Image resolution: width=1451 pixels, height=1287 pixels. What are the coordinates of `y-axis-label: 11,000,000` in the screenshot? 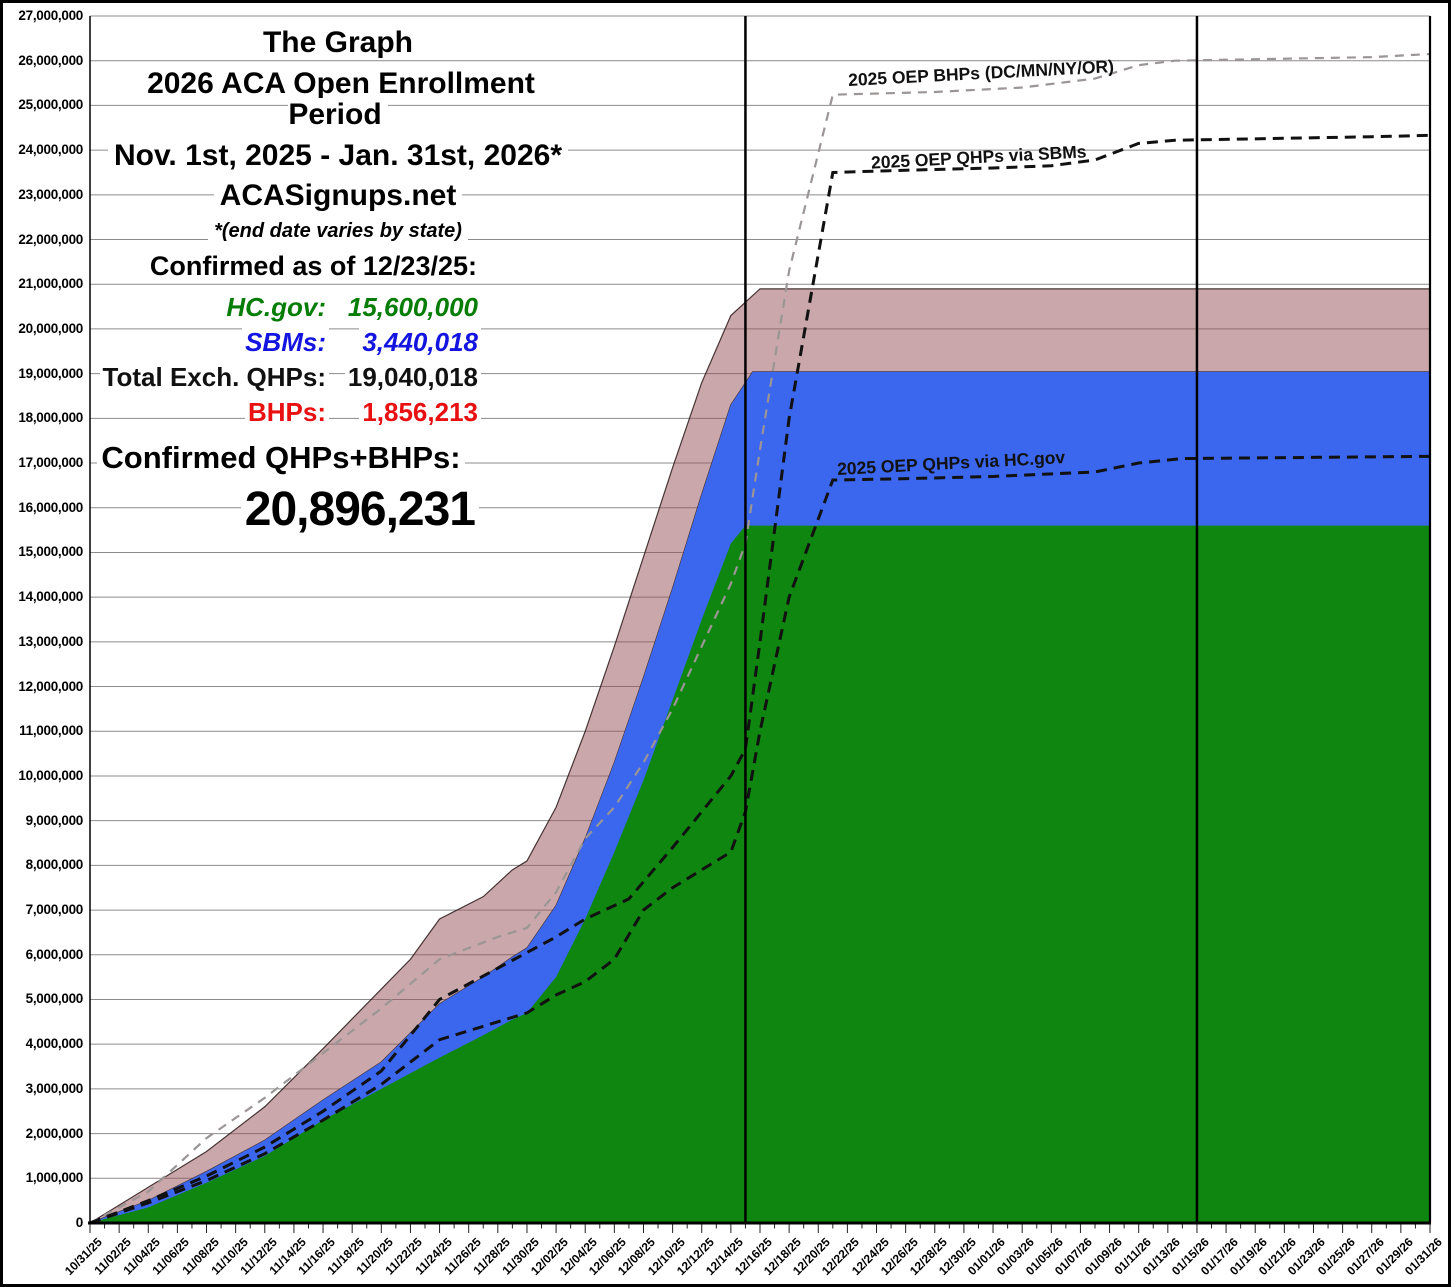 It's located at (51, 731).